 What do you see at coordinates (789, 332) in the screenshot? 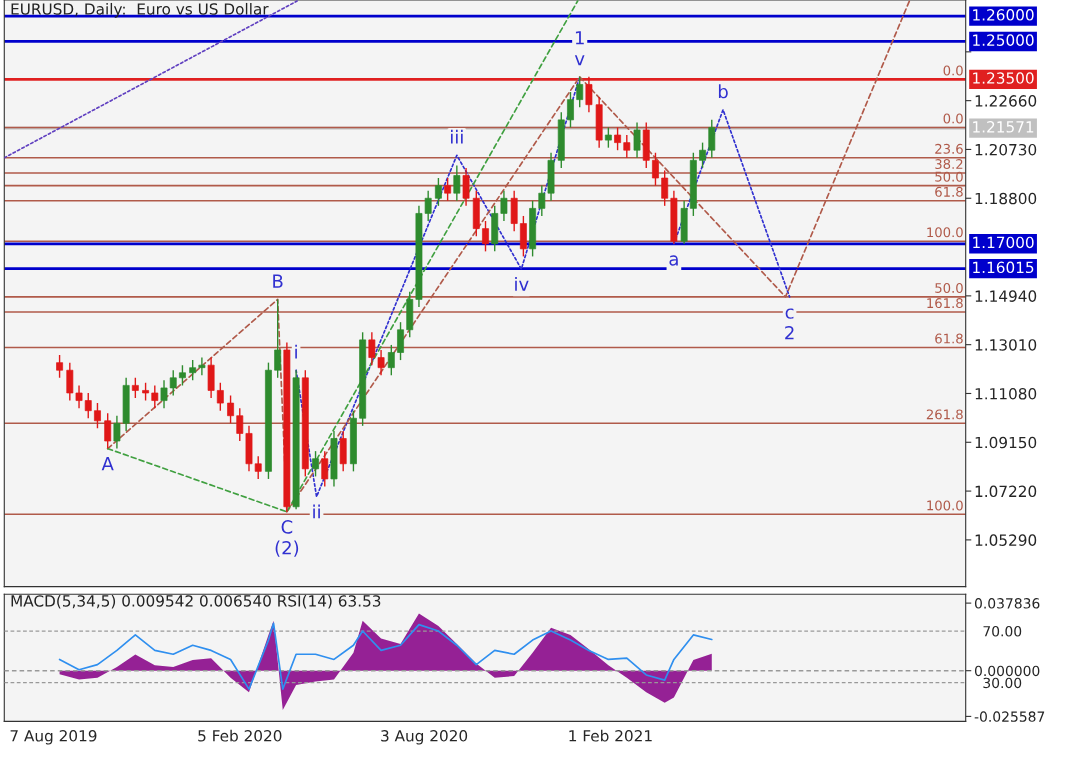
I see `annotation: 2` at bounding box center [789, 332].